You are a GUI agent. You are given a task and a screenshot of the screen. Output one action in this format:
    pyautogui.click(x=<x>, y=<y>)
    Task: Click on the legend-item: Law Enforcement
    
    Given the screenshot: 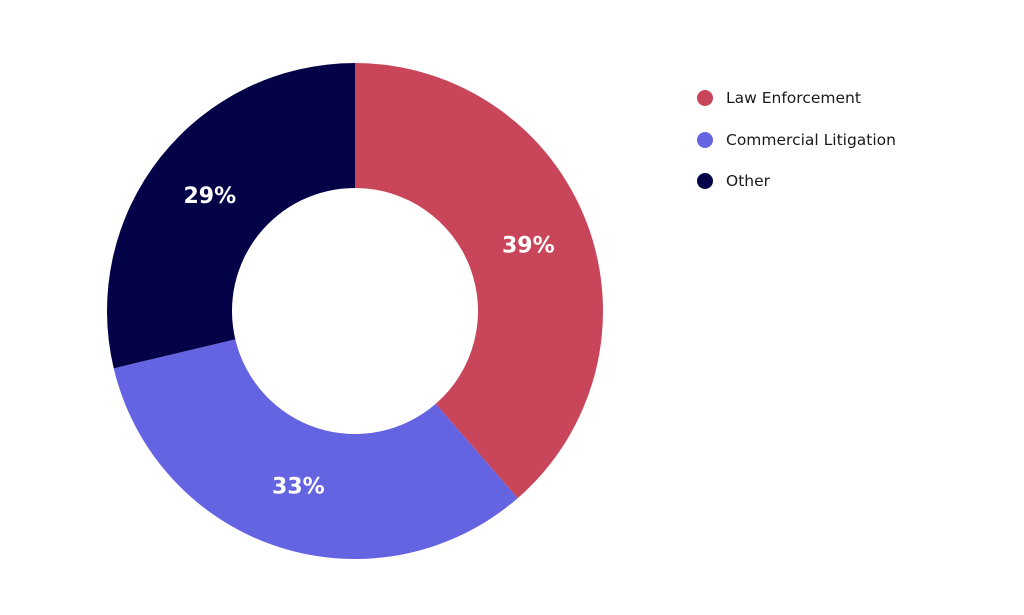 What is the action you would take?
    pyautogui.click(x=796, y=98)
    